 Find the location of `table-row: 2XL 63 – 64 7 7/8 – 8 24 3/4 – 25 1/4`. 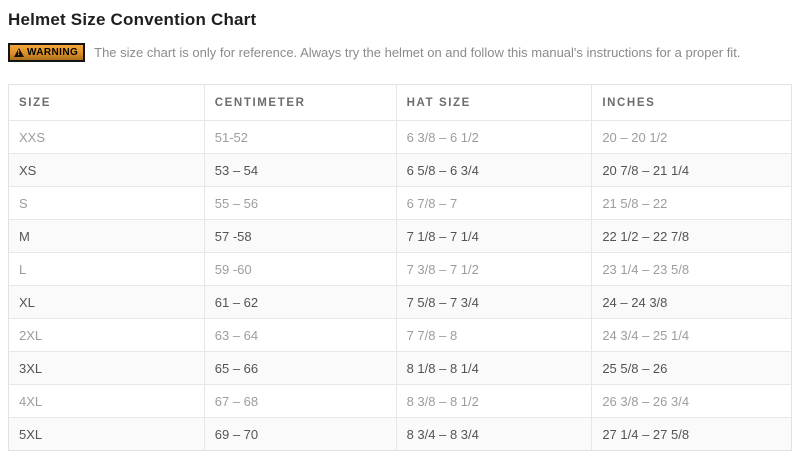

table-row: 2XL 63 – 64 7 7/8 – 8 24 3/4 – 25 1/4 is located at coordinates (400, 335).